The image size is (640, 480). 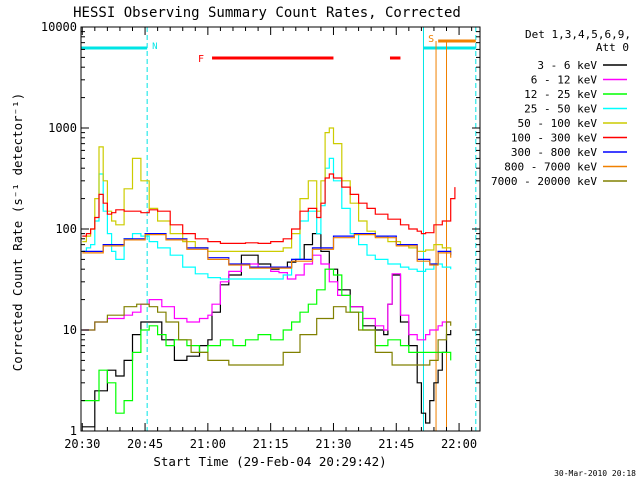 I want to click on x-axis-label: Start Time (29-Feb-04 20:29:42), so click(x=269, y=461).